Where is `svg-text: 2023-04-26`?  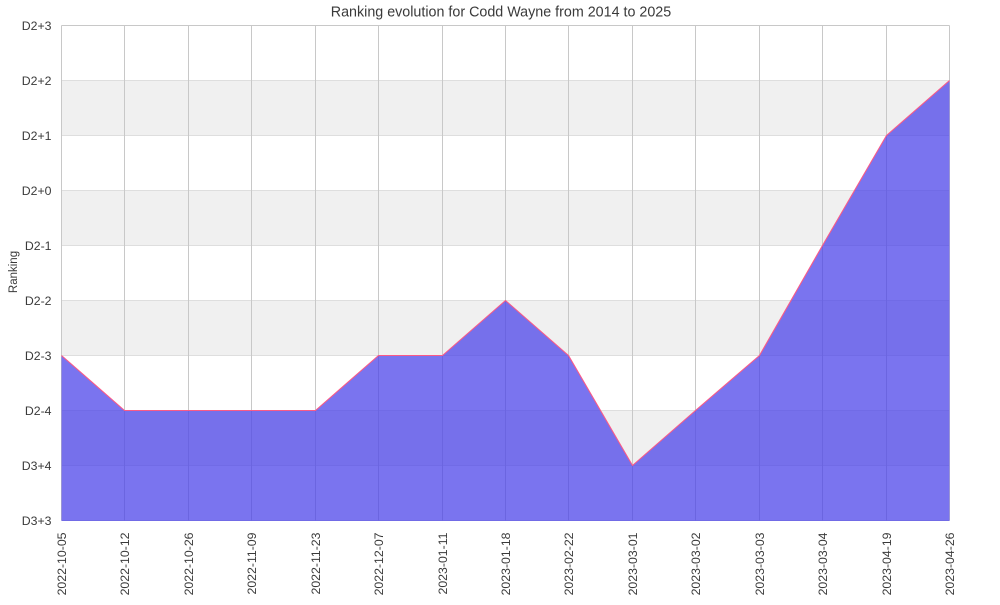
svg-text: 2023-04-26 is located at coordinates (950, 563).